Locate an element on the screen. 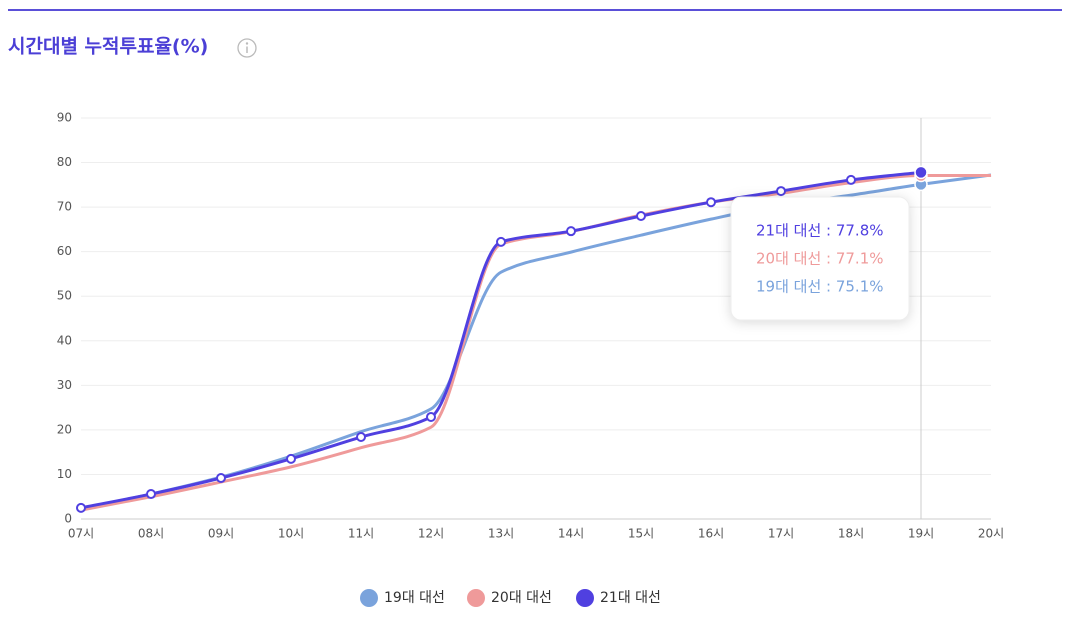  legend-item: 19대 대선 is located at coordinates (402, 598).